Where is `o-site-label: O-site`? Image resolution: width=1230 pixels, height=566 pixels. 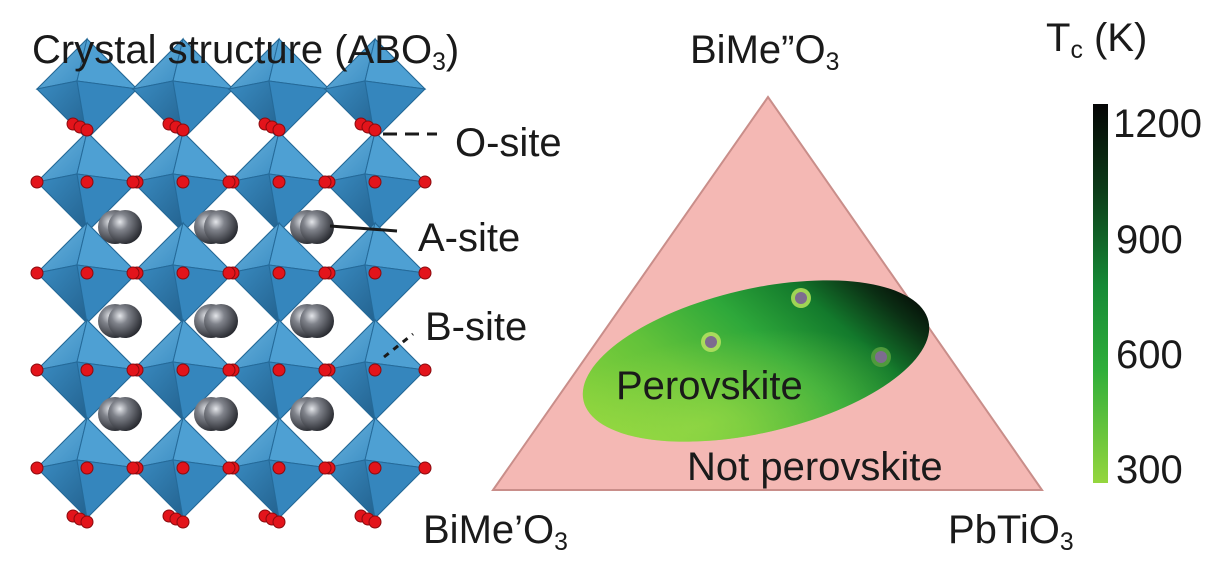
o-site-label: O-site is located at coordinates (508, 143).